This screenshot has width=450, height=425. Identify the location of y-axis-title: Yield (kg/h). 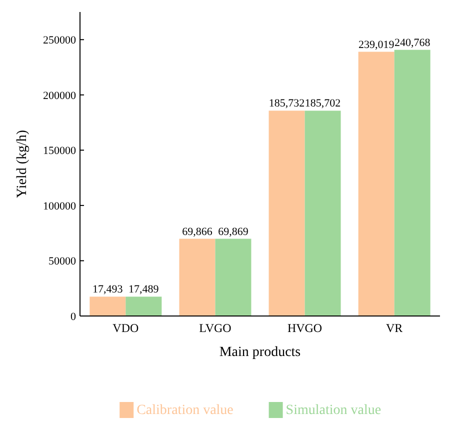
(22, 164).